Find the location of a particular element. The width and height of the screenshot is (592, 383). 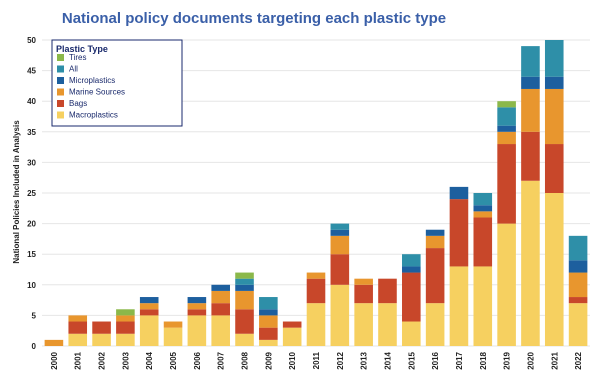

x-tick-label: 2021 is located at coordinates (554, 360).